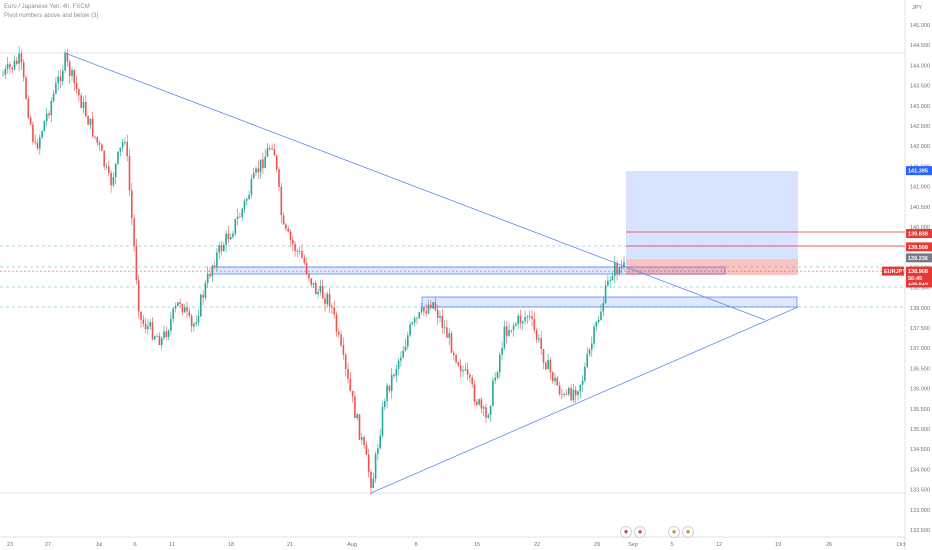  Describe the element at coordinates (657, 532) in the screenshot. I see `timeline-events: ◉ ◉ ◉ ◉` at that location.